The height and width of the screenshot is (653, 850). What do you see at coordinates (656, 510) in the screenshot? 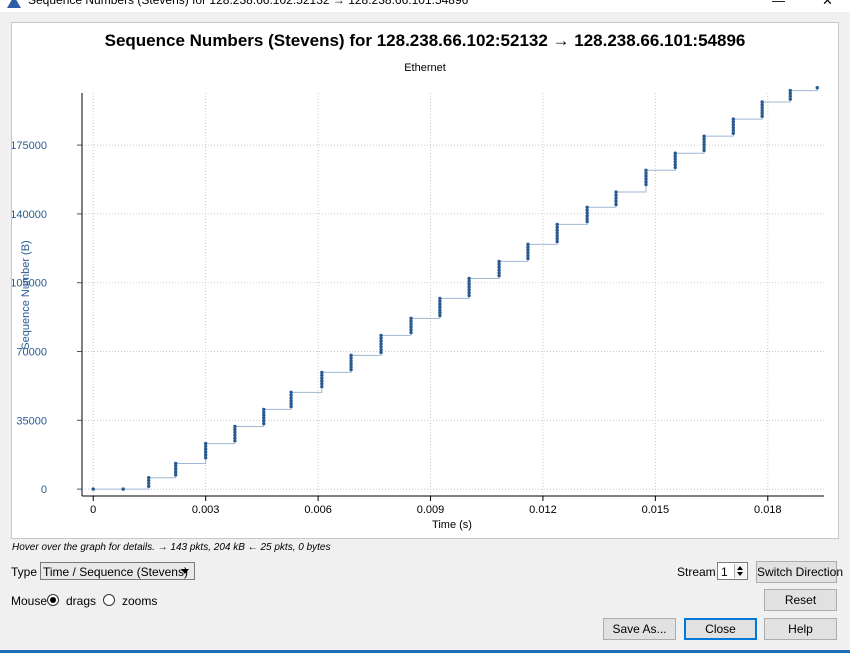
I see `x-tick-label: 0.015` at bounding box center [656, 510].